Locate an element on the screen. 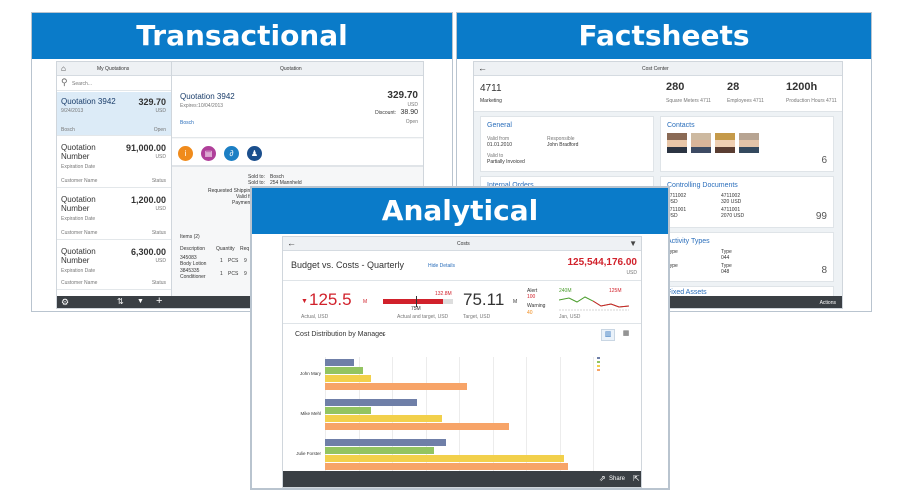  category-label: Julie Forster is located at coordinates (308, 453).